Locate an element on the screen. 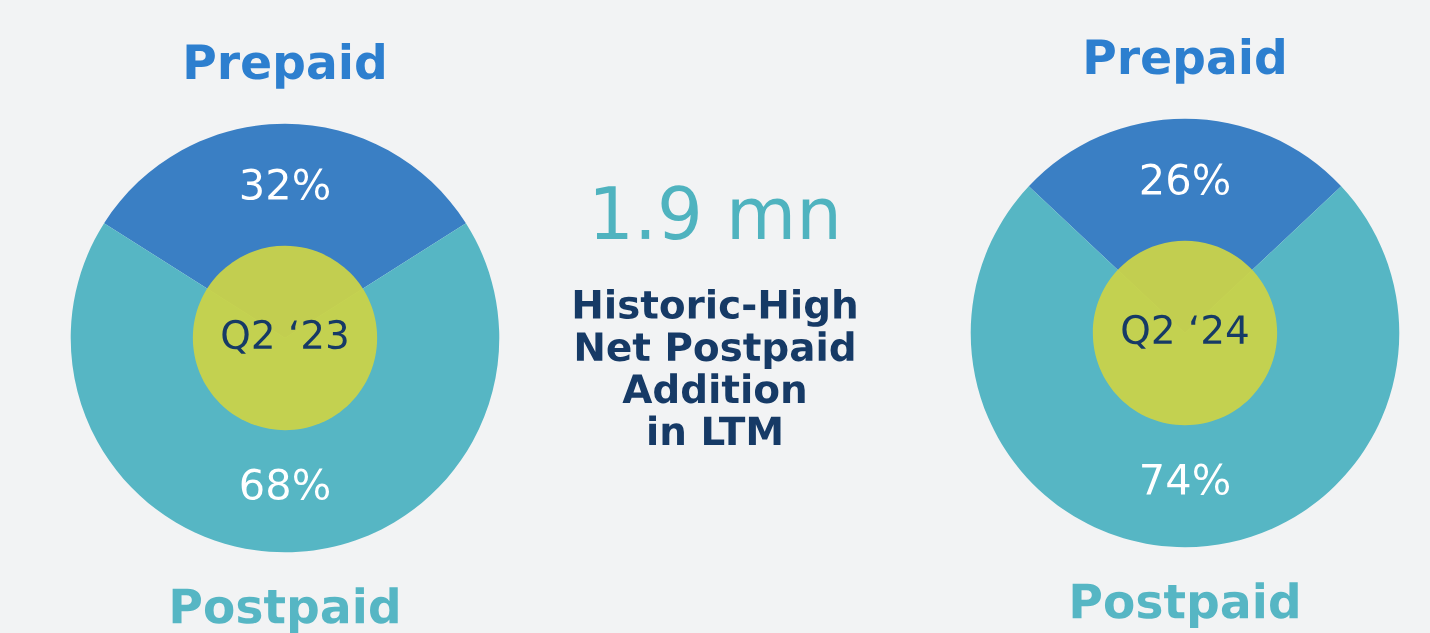 The height and width of the screenshot is (633, 1430). data-label: 26% is located at coordinates (1185, 179).